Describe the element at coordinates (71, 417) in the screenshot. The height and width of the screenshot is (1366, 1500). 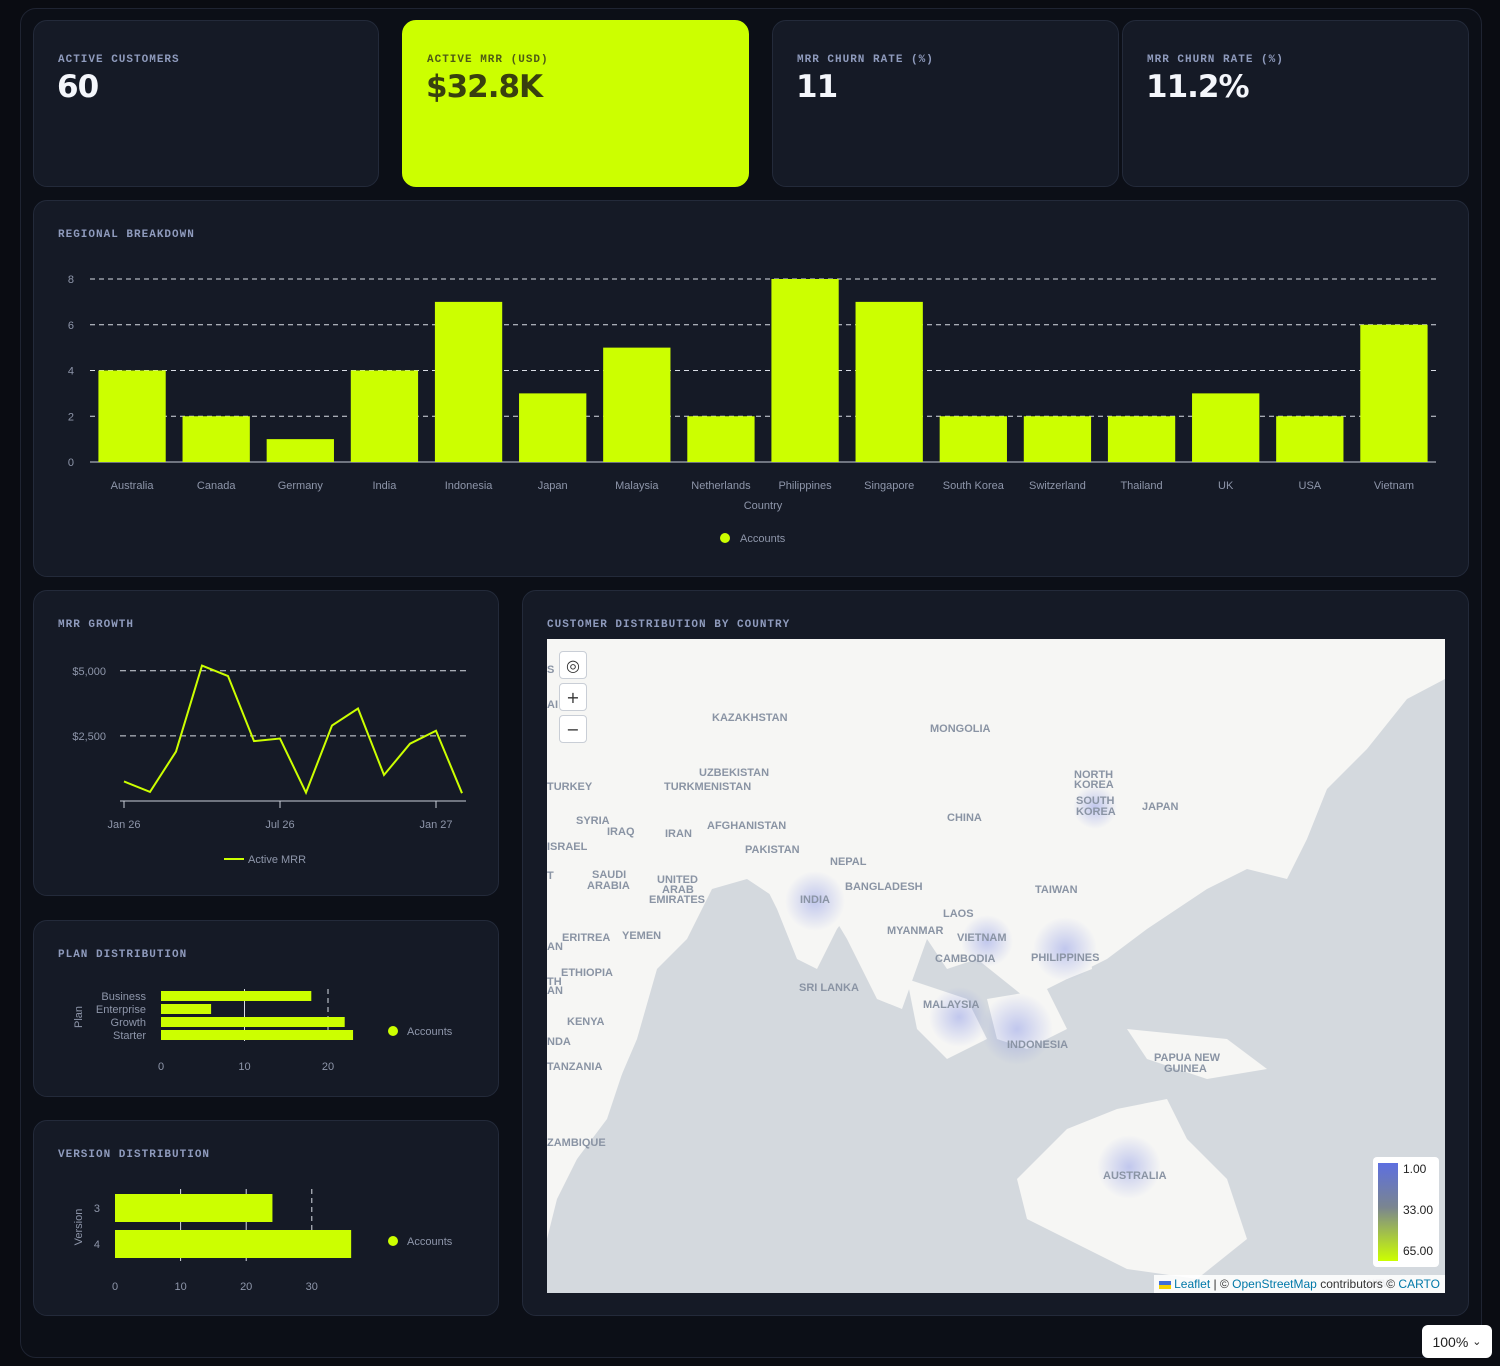
I see `y-tick-label: 2` at that location.